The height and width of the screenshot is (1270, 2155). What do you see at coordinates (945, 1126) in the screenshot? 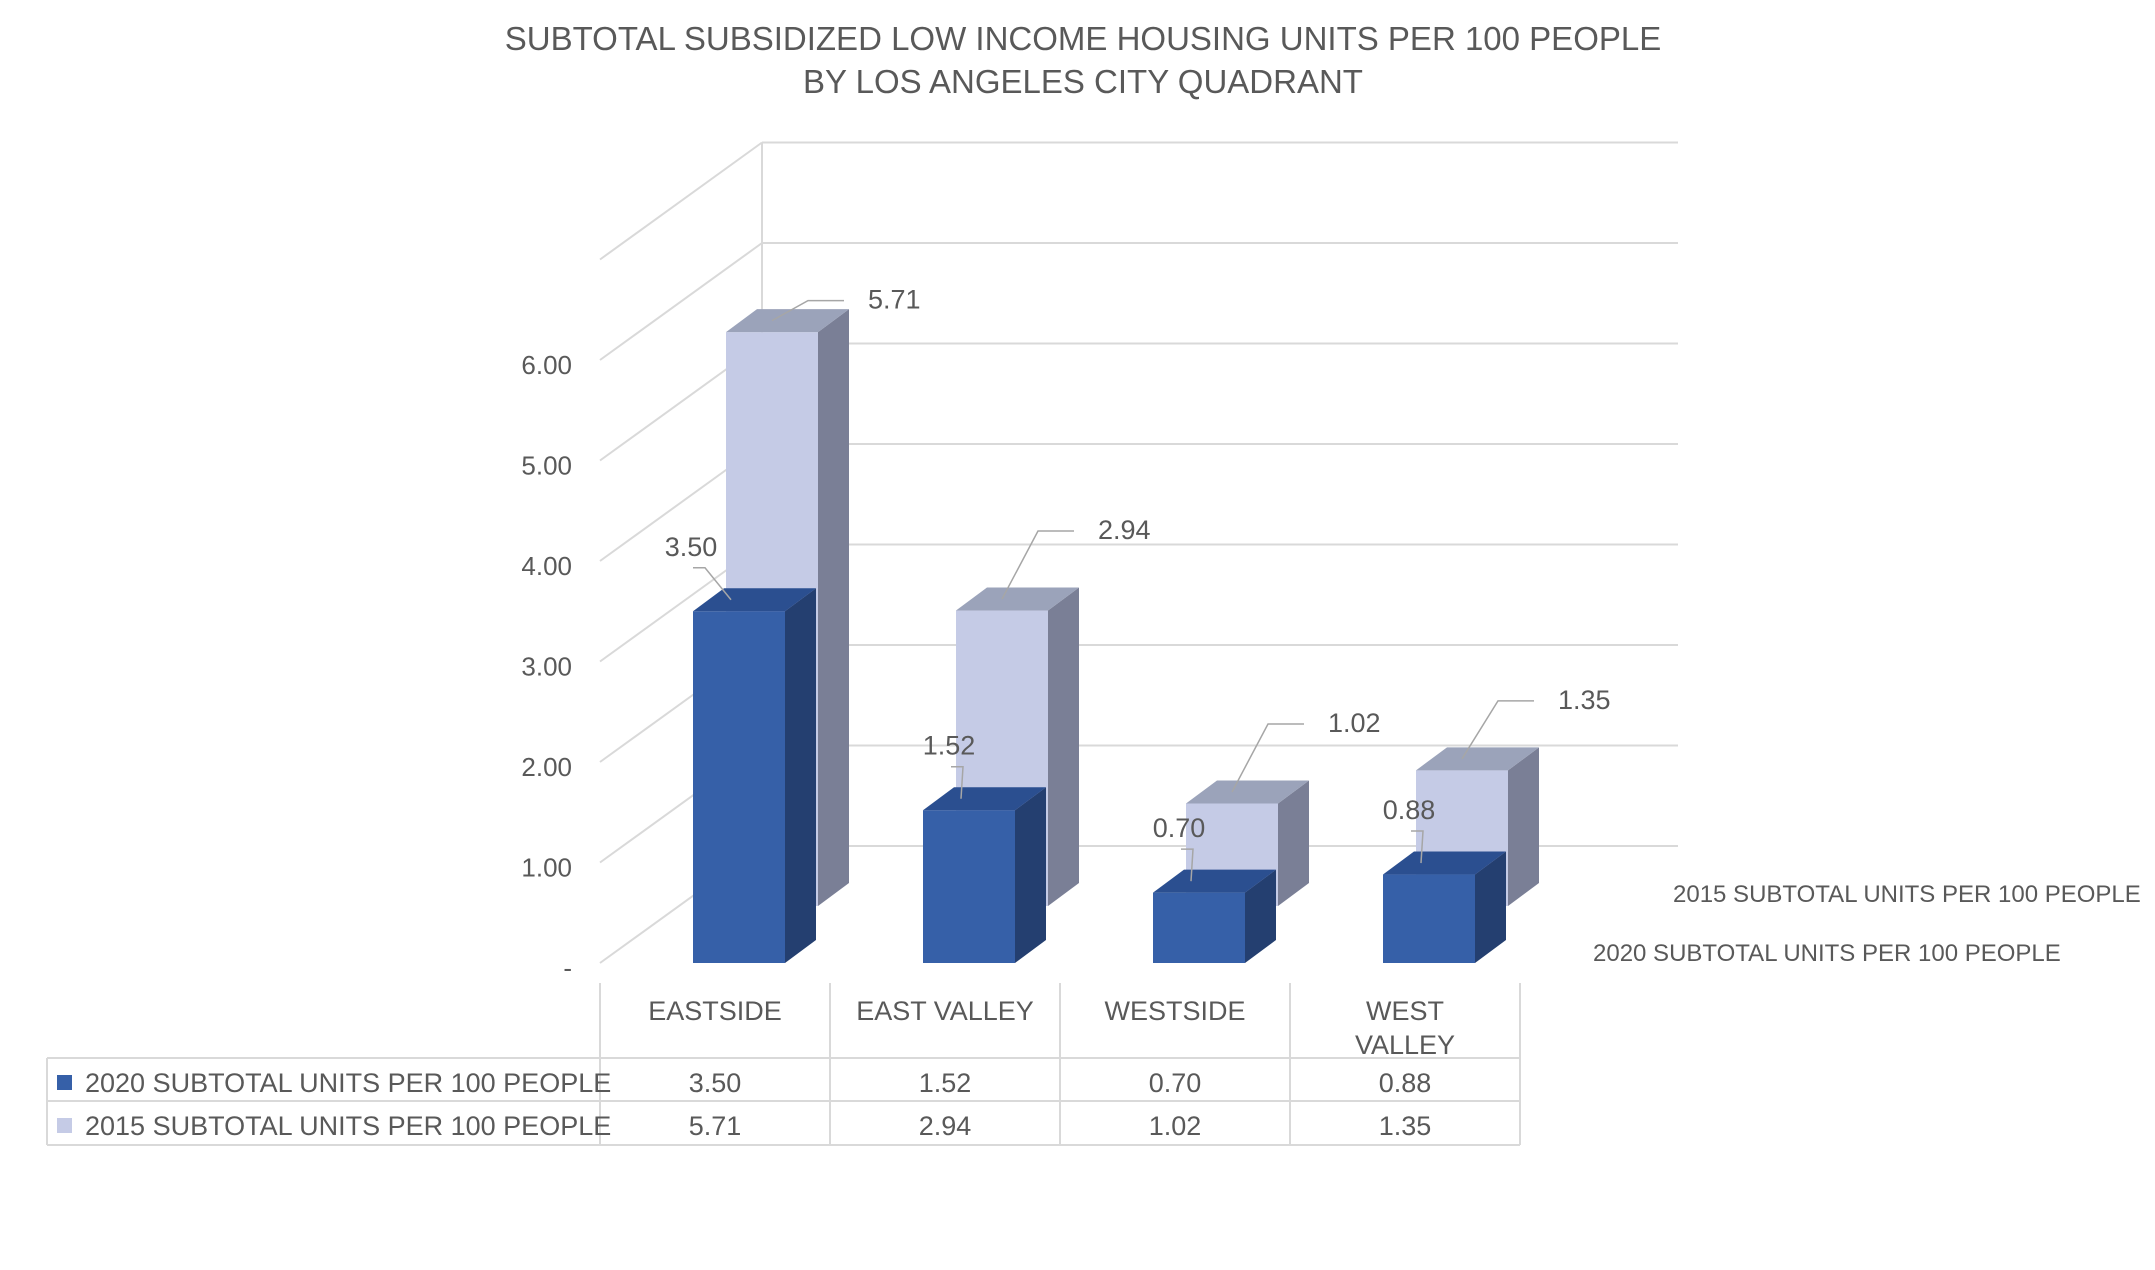
I see `table-cell: 2.94` at bounding box center [945, 1126].